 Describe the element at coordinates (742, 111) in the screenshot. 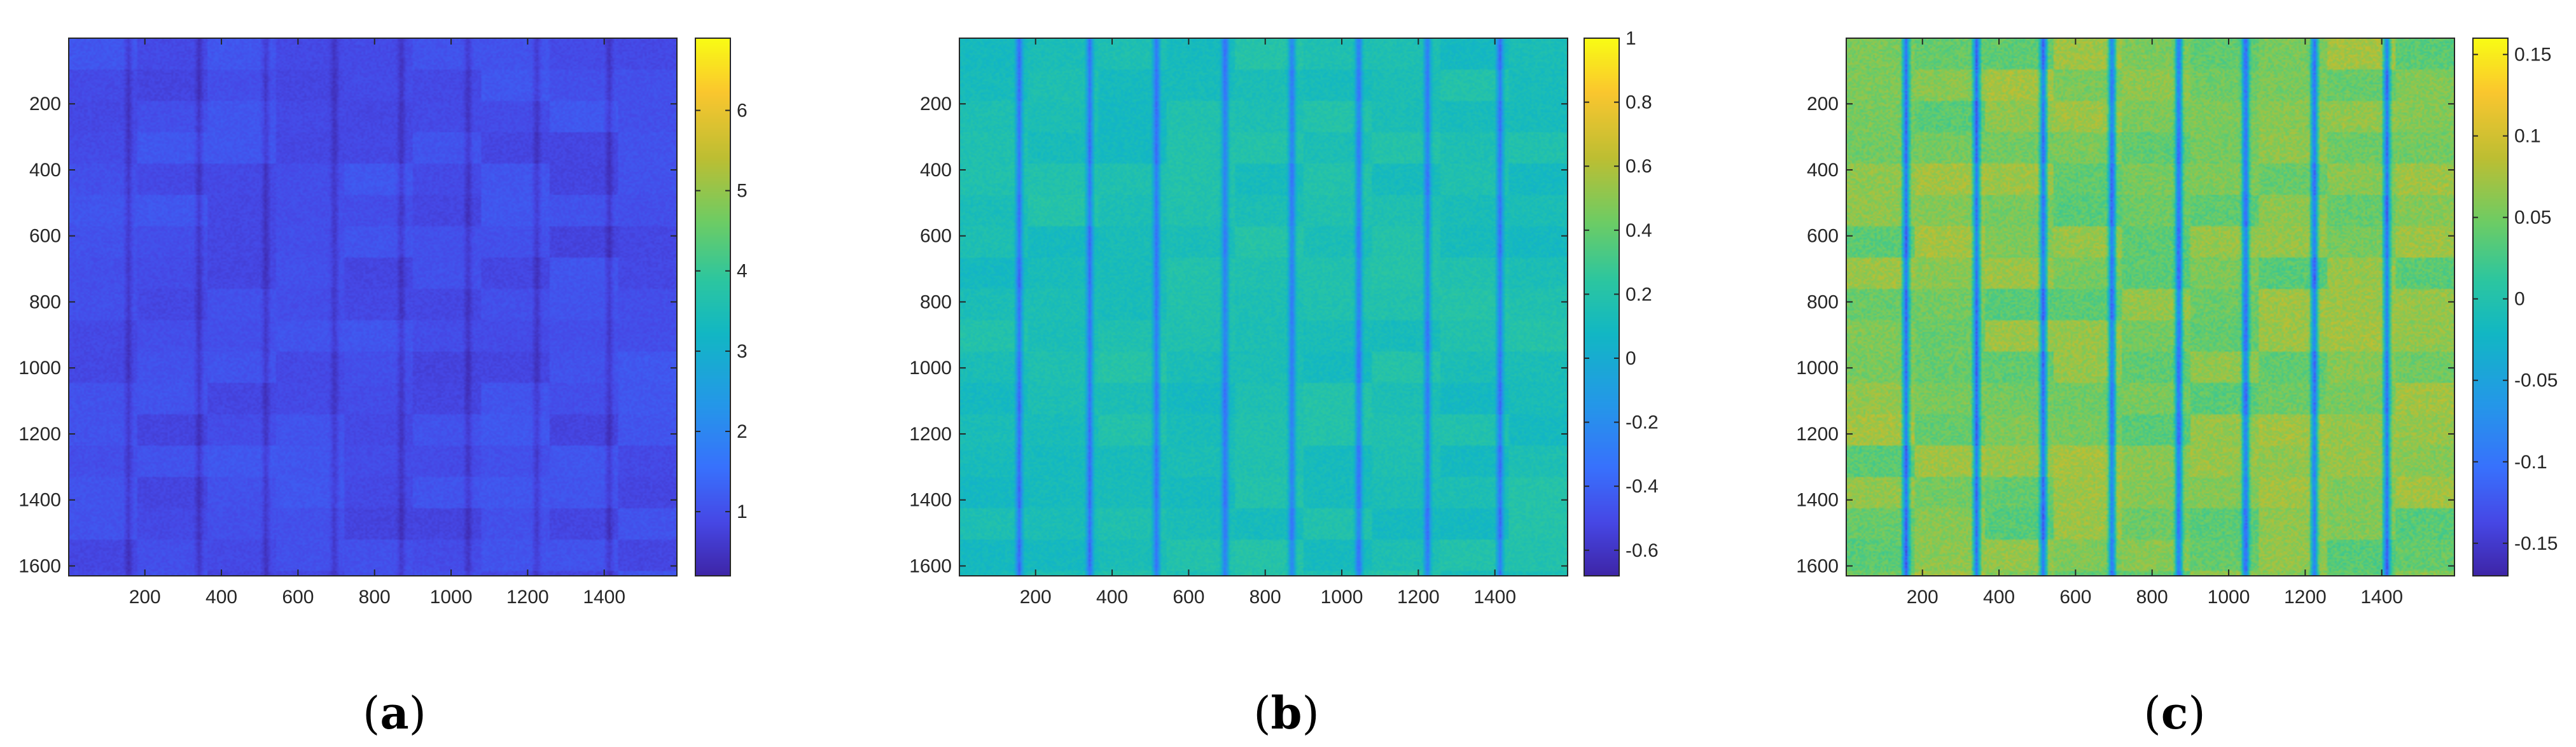

I see `colorbar-tick-label: 6` at that location.